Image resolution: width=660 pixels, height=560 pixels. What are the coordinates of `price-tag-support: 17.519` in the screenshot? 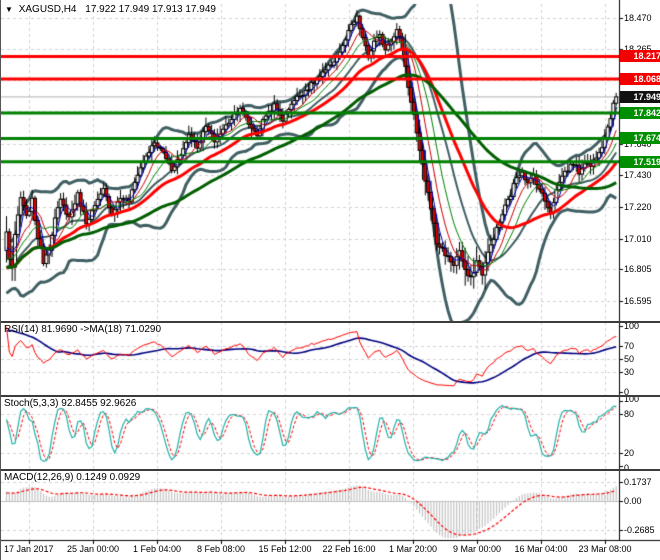 It's located at (640, 161).